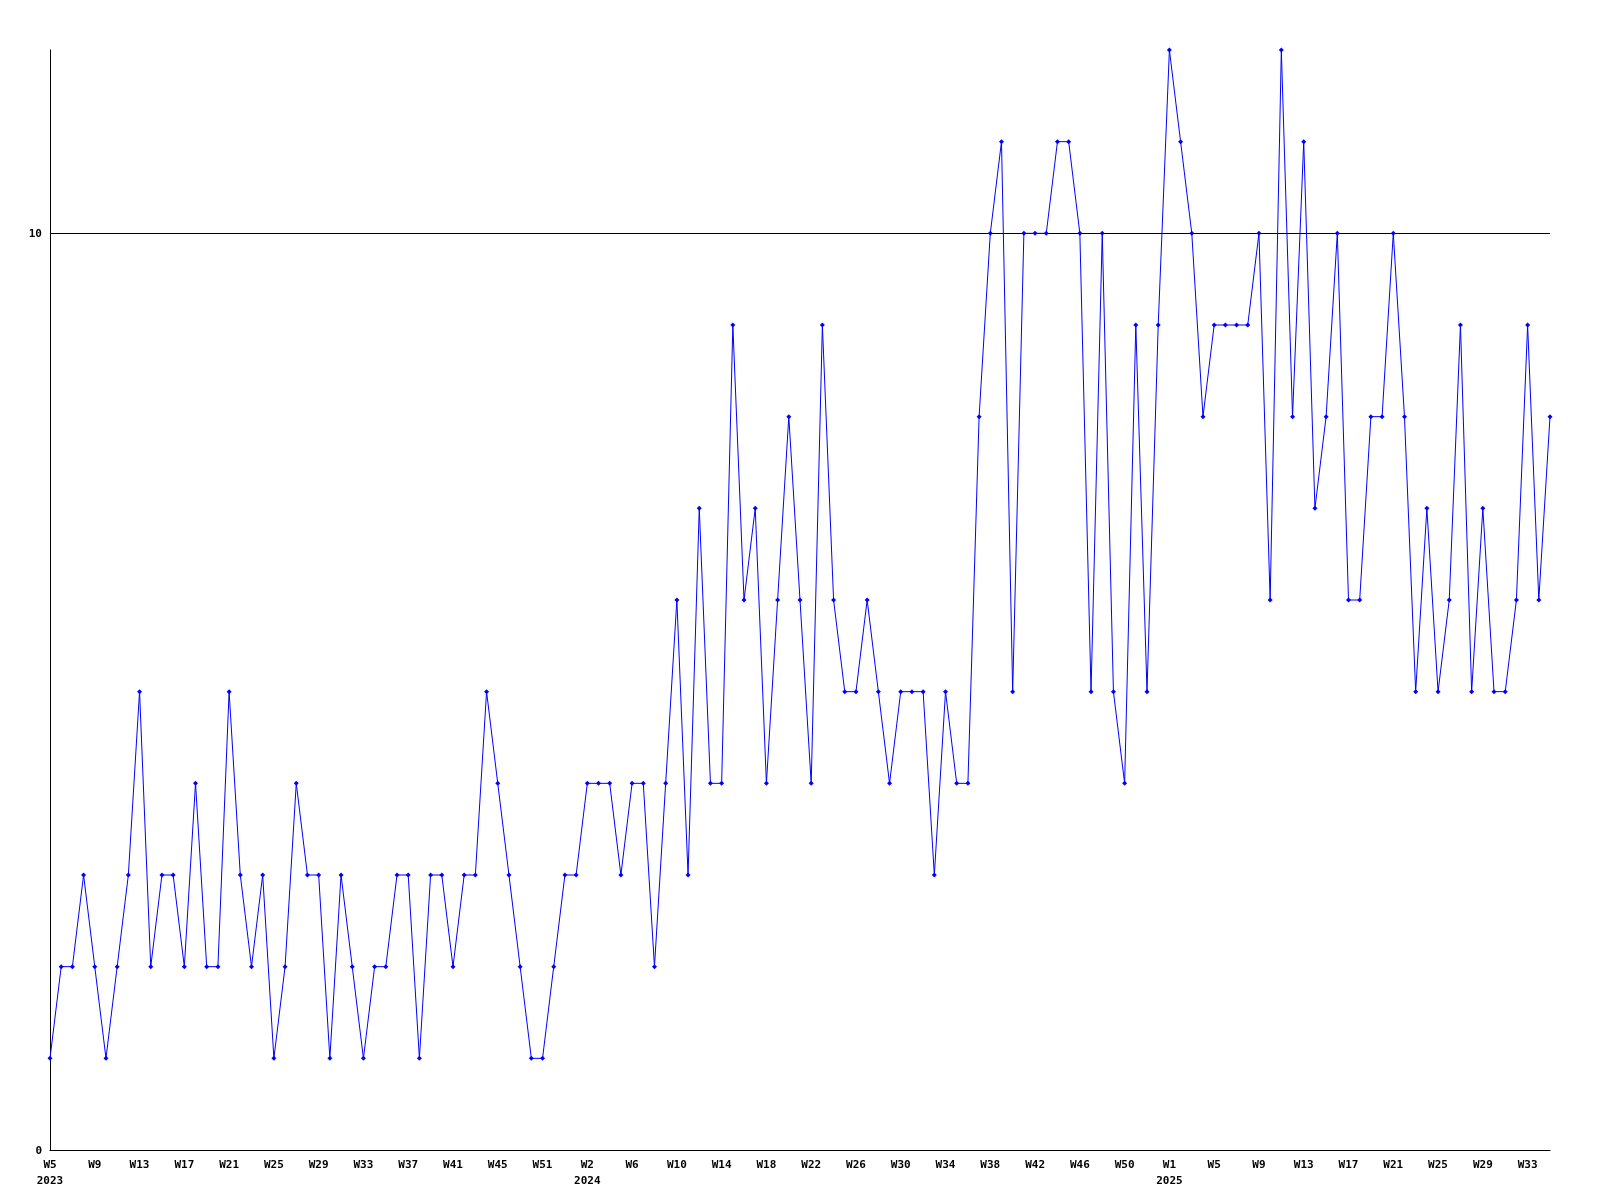 The image size is (1600, 1200). Describe the element at coordinates (721, 1164) in the screenshot. I see `x-tick-label: W14` at that location.